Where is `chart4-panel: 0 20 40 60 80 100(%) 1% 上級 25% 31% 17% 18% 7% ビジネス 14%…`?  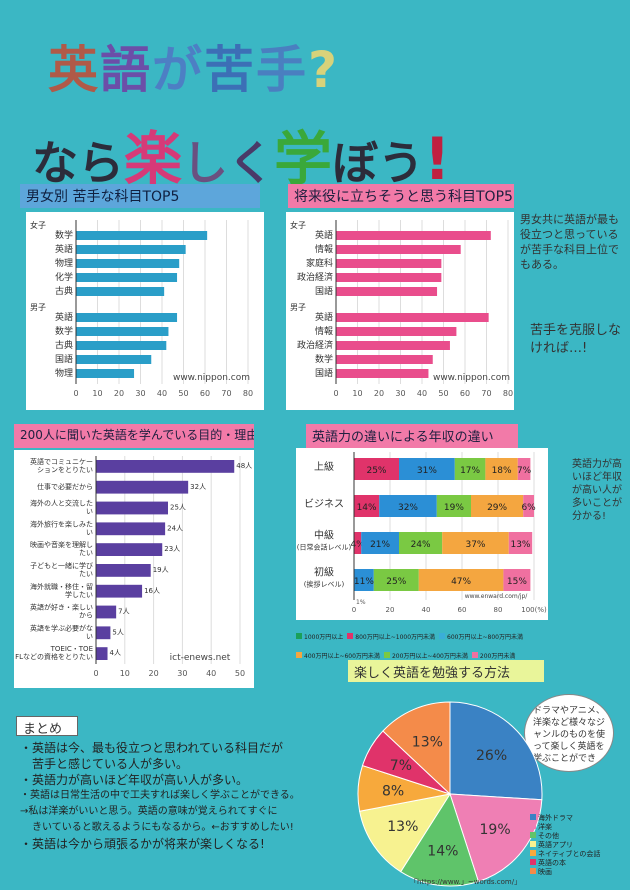 chart4-panel: 0 20 40 60 80 100(%) 1% 上級 25% 31% 17% 18% 7% ビジネス 14%… is located at coordinates (422, 534).